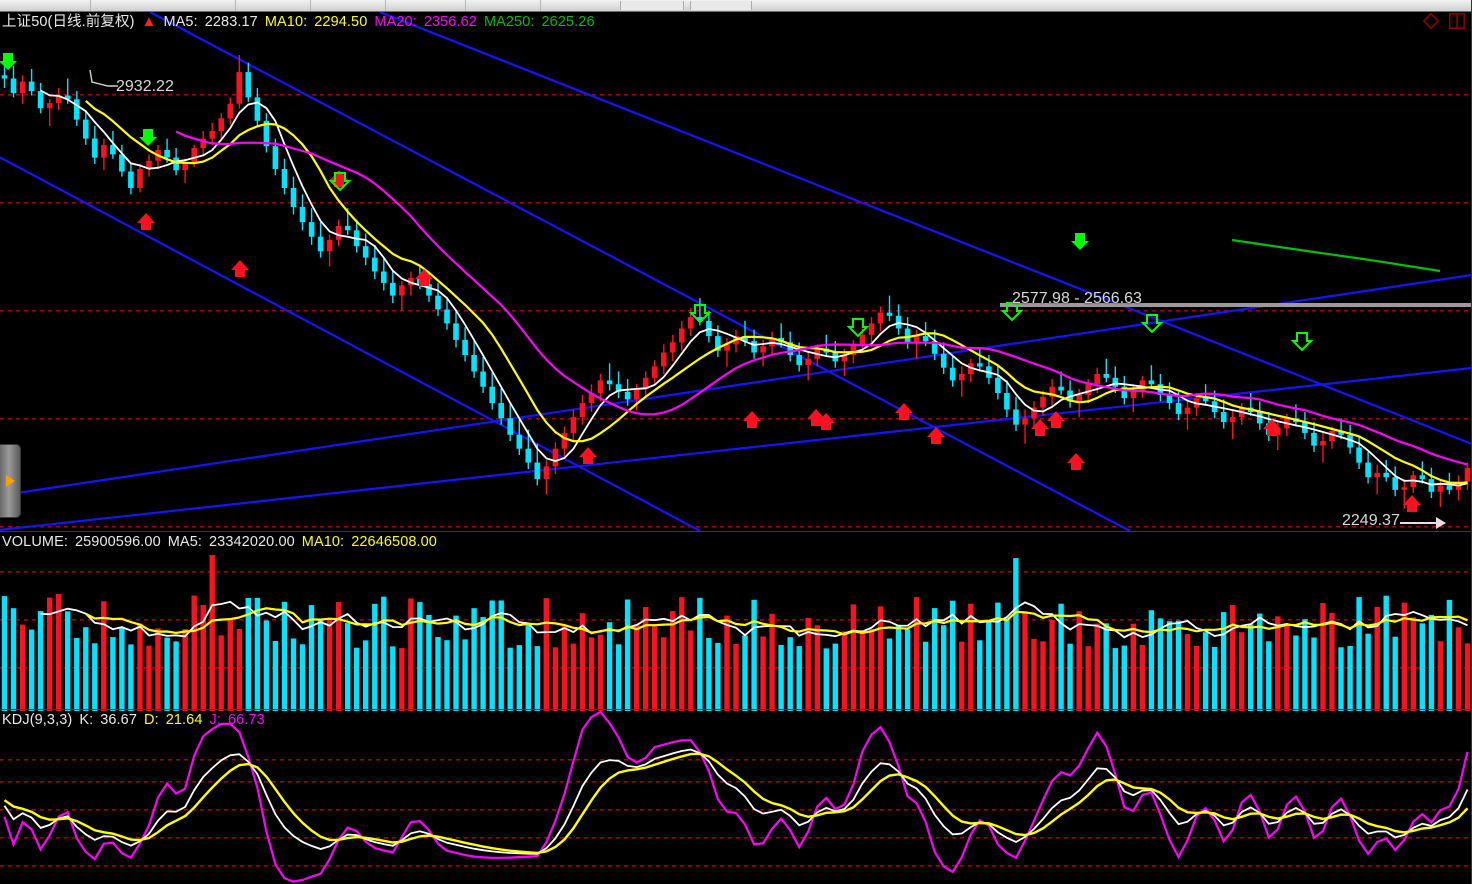 Image resolution: width=1472 pixels, height=884 pixels. Describe the element at coordinates (184, 542) in the screenshot. I see `volume-ma5-label: MA5:` at that location.